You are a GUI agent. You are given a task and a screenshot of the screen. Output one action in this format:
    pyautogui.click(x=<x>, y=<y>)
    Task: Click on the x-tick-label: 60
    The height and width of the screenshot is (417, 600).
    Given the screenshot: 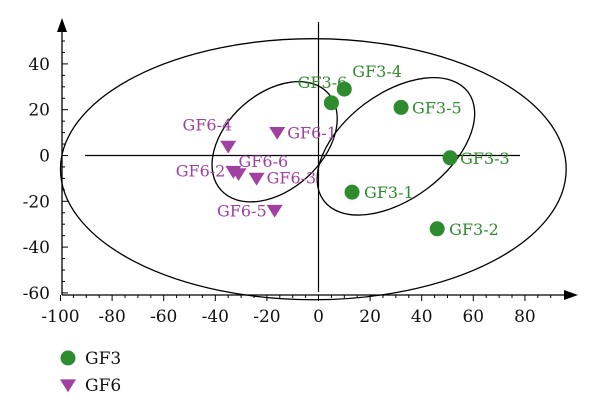 What is the action you would take?
    pyautogui.click(x=473, y=317)
    